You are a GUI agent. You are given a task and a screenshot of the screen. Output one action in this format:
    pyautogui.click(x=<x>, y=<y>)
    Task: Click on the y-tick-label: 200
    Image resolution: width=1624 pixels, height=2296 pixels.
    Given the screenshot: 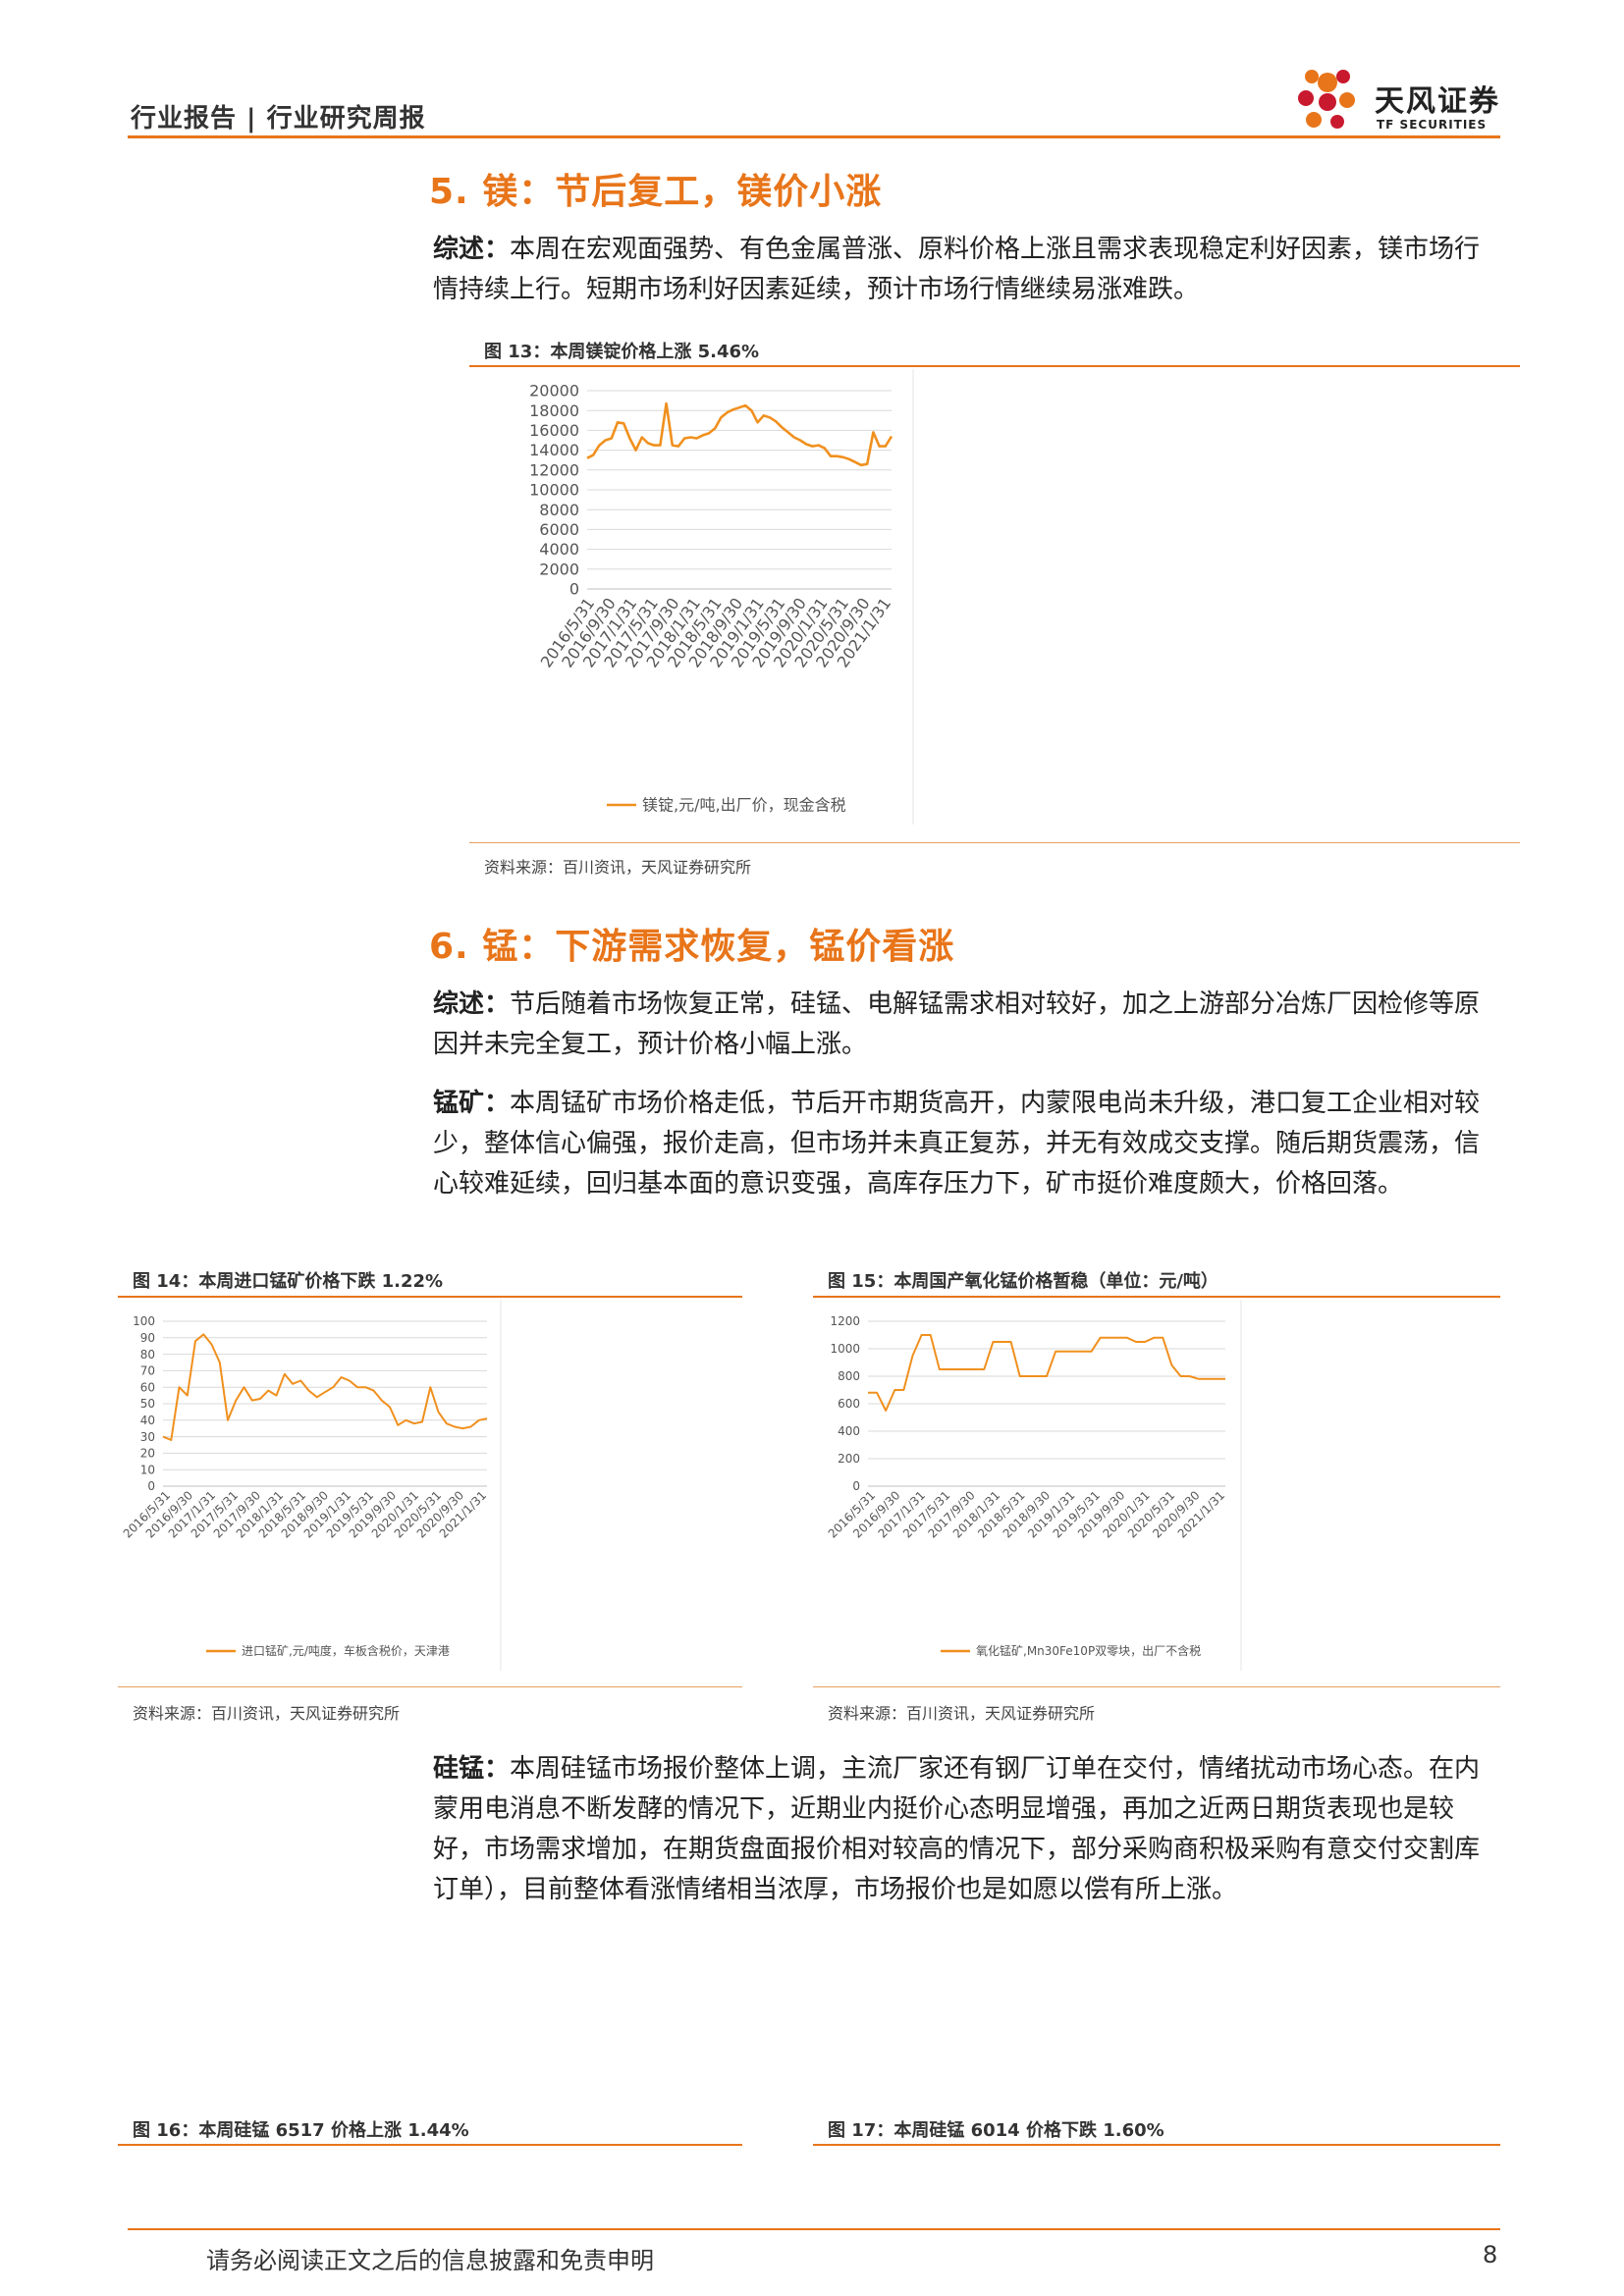 What is the action you would take?
    pyautogui.click(x=849, y=1459)
    